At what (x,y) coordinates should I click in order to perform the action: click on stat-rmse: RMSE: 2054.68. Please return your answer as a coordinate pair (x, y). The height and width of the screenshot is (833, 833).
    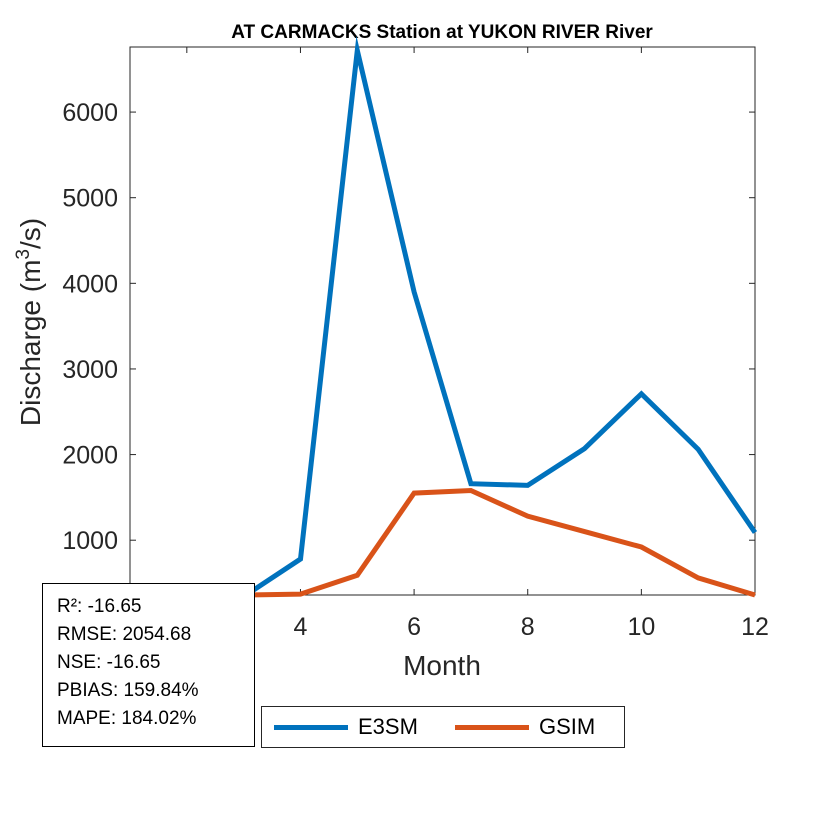
    Looking at the image, I should click on (124, 634).